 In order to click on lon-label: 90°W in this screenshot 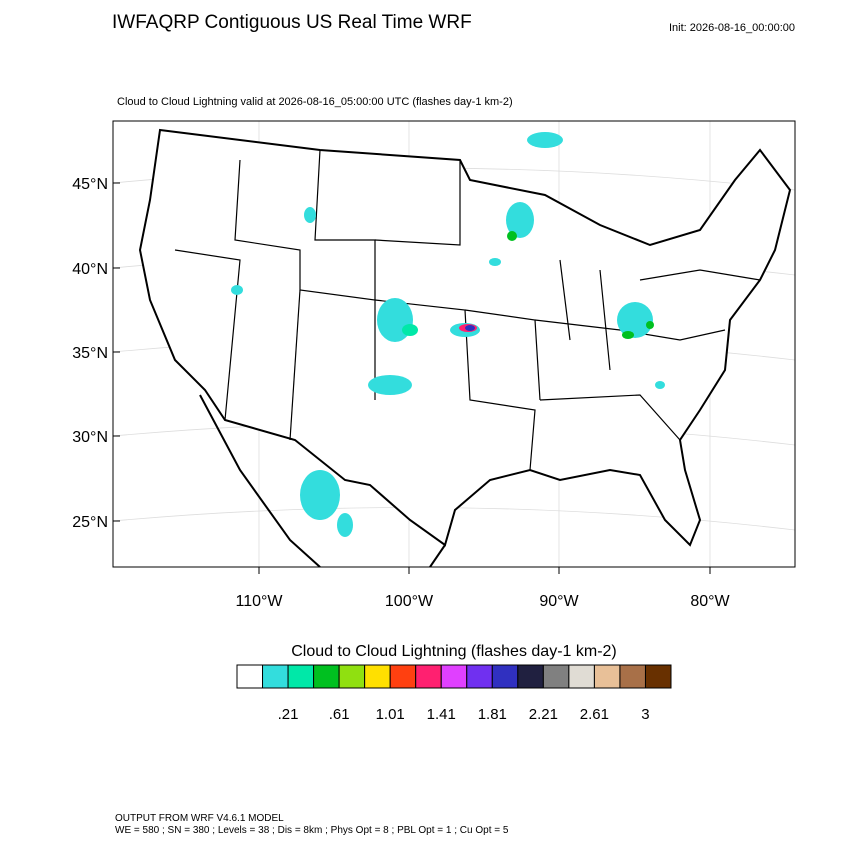, I will do `click(559, 601)`.